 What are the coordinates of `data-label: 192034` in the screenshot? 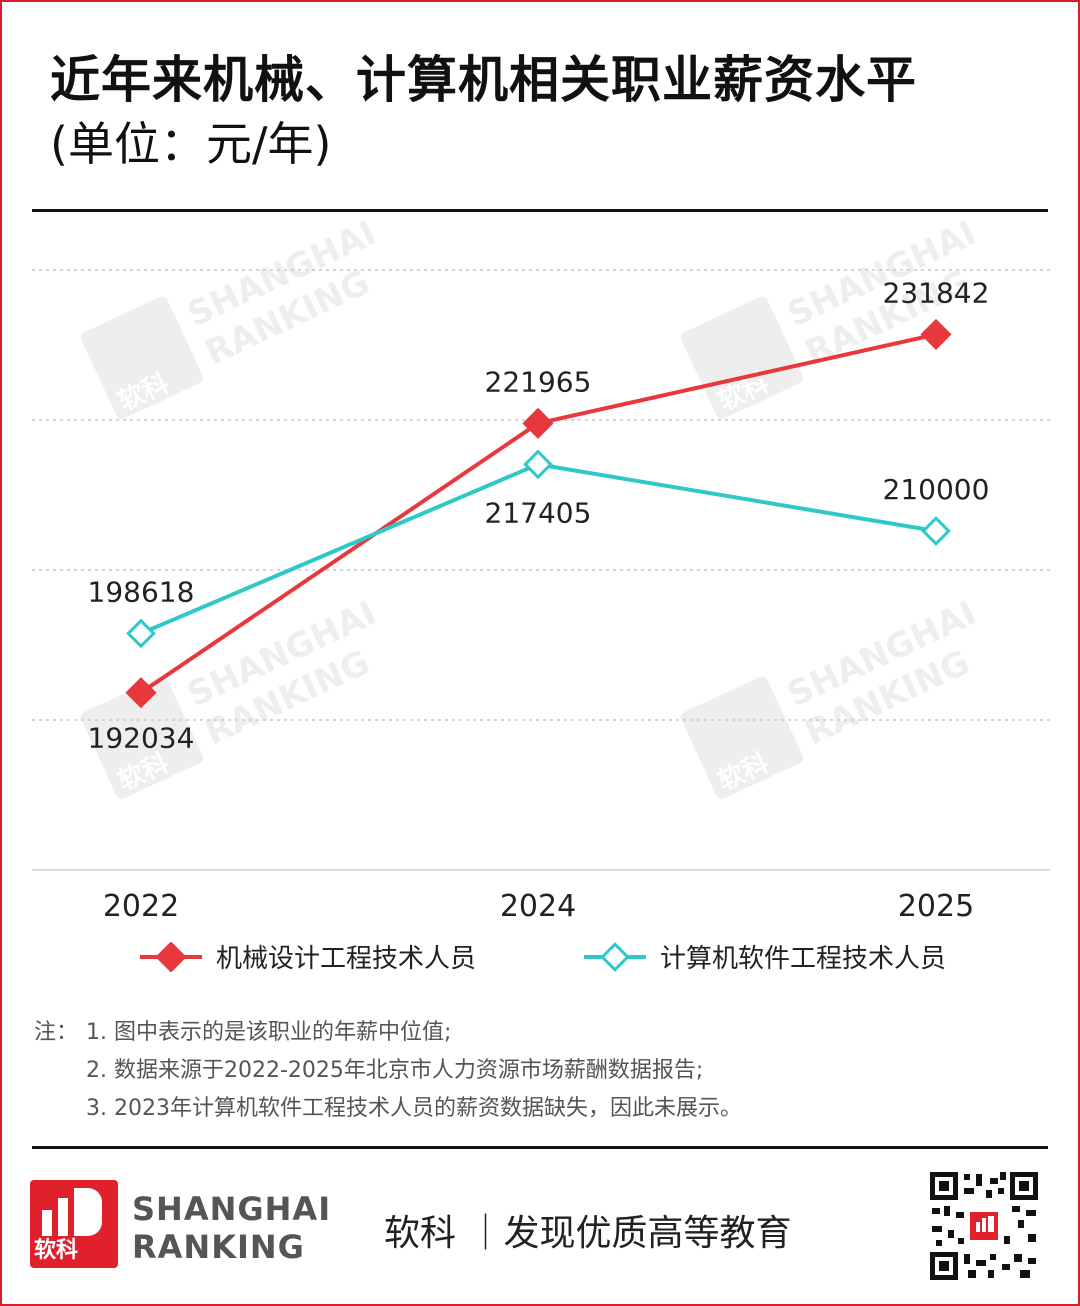 It's located at (141, 738).